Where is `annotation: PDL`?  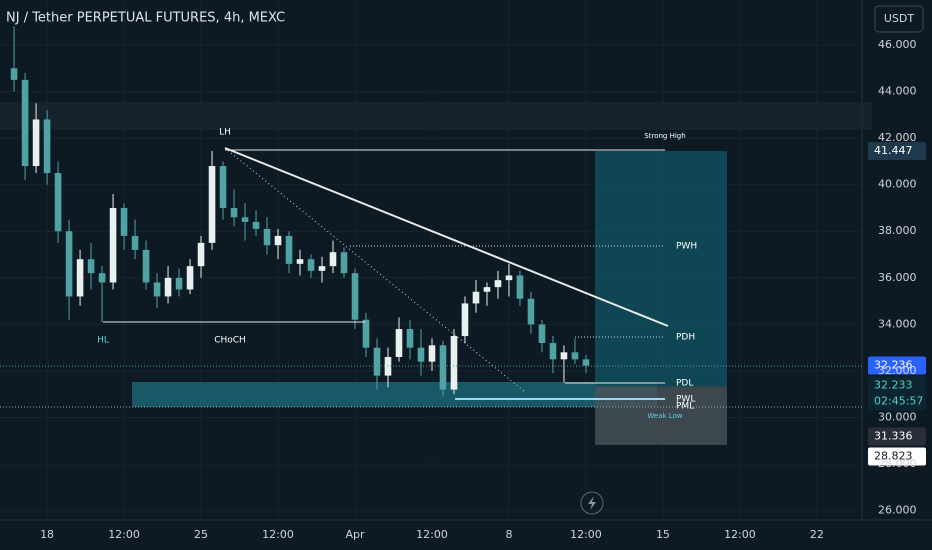
annotation: PDL is located at coordinates (684, 384).